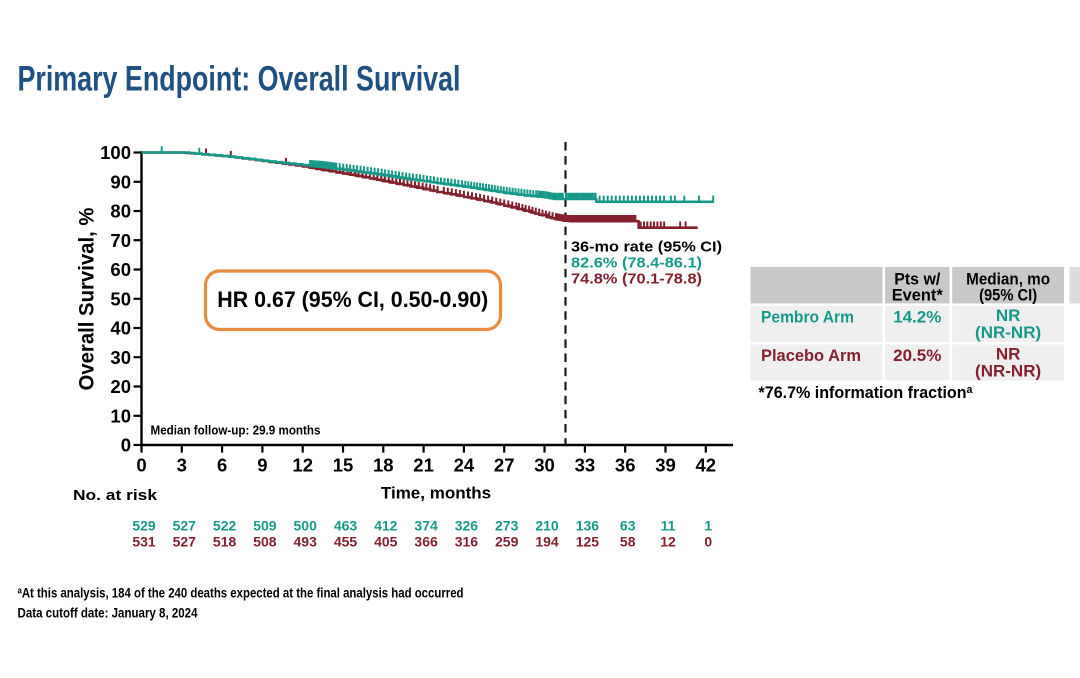 This screenshot has width=1080, height=678. Describe the element at coordinates (636, 279) in the screenshot. I see `svg-text: 74.8% (70.1-78.8)` at that location.